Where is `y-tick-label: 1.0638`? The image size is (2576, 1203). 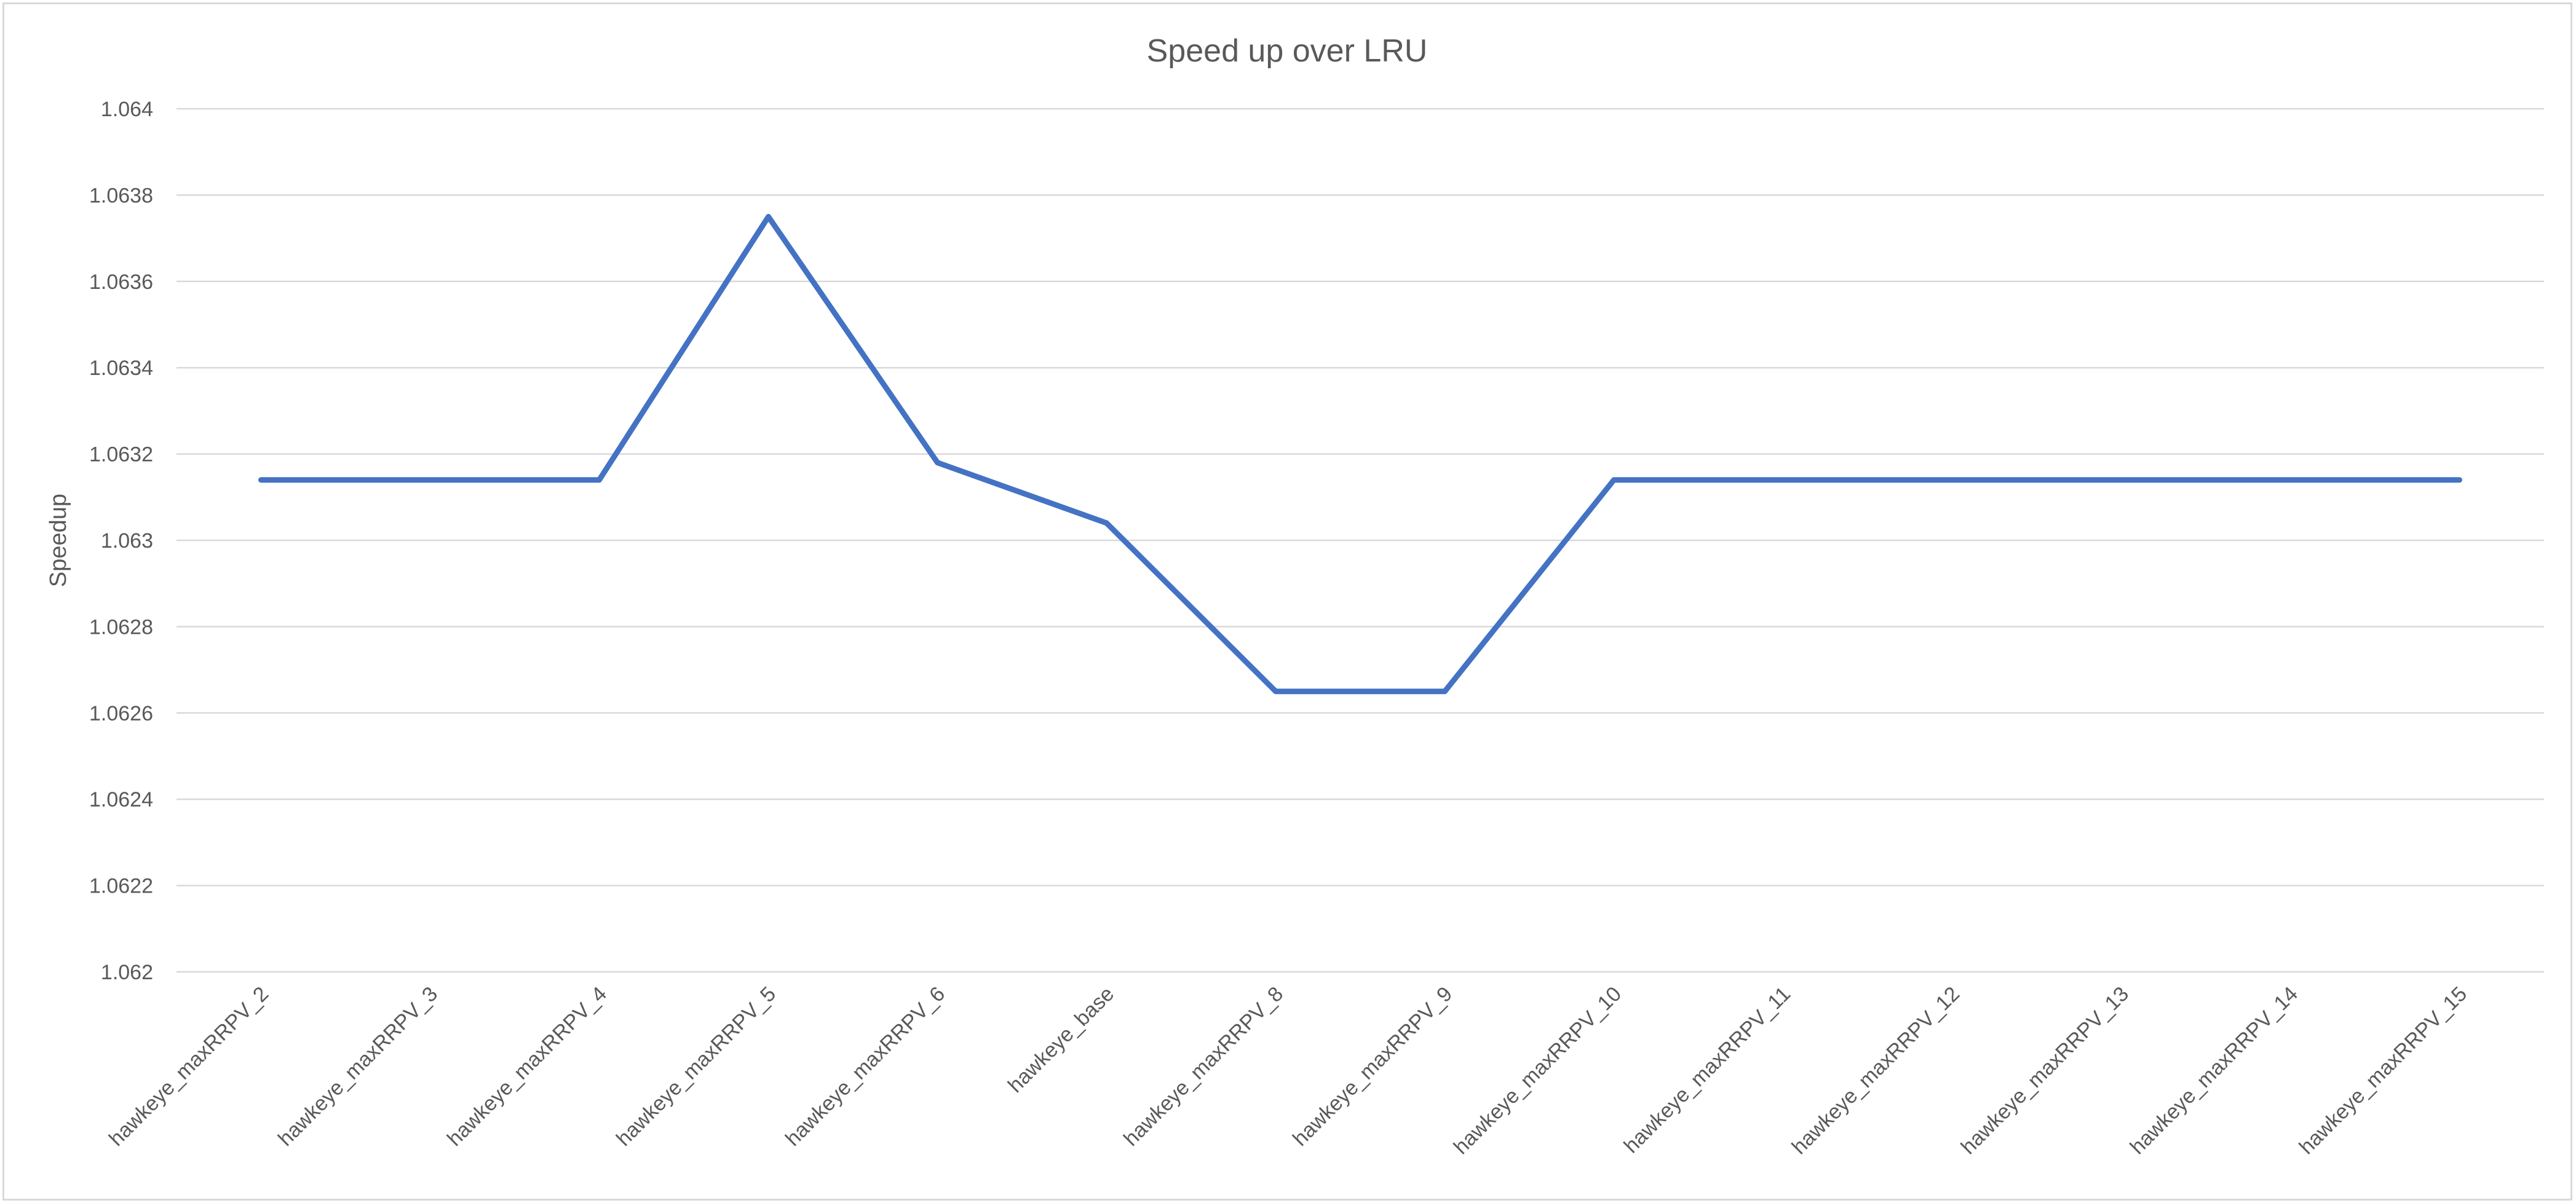
y-tick-label: 1.0638 is located at coordinates (121, 195).